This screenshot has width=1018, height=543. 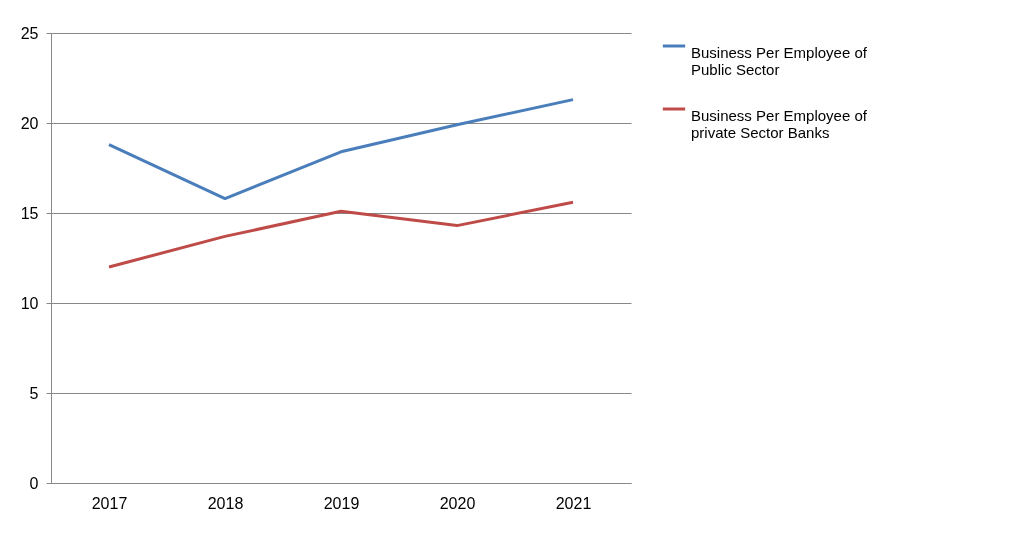 I want to click on y-tick-label: 0, so click(x=34, y=483).